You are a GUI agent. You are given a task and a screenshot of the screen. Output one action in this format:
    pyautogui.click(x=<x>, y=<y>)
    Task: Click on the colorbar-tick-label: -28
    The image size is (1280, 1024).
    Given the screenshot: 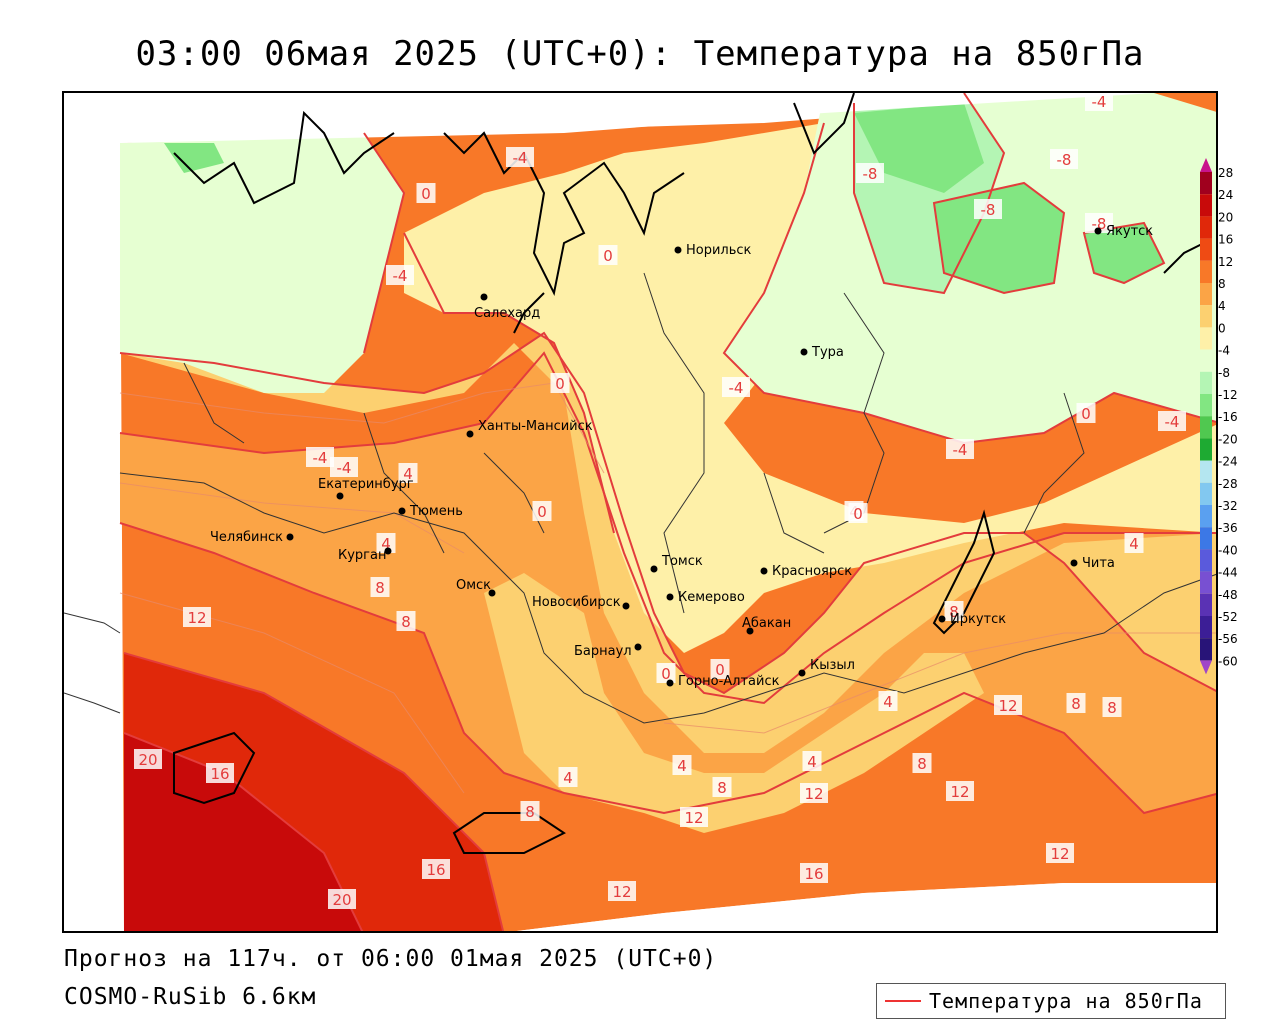 What is the action you would take?
    pyautogui.click(x=1228, y=484)
    